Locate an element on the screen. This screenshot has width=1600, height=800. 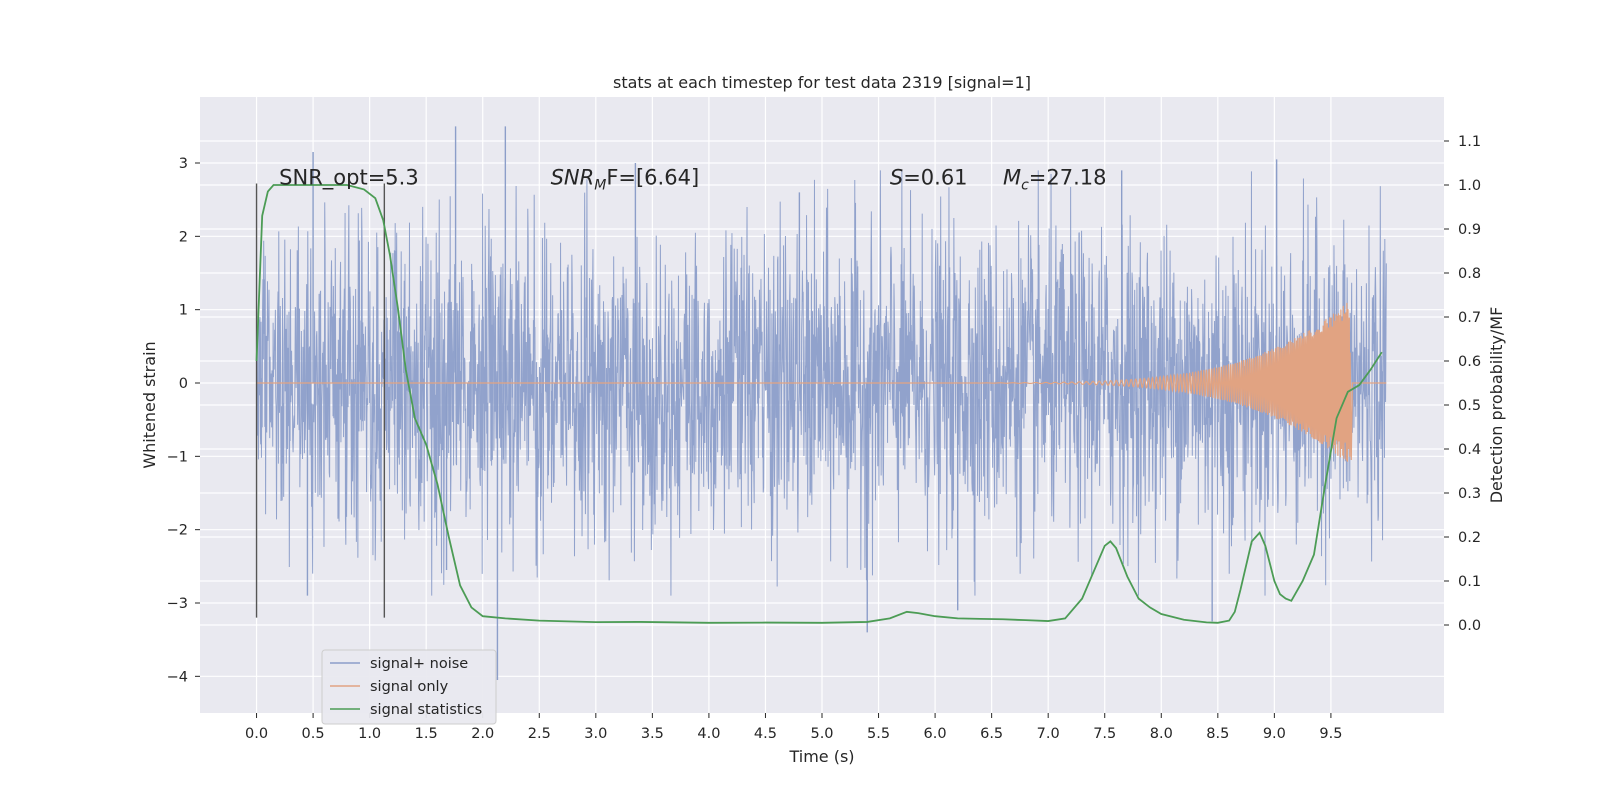
x-tick-label: 7.0 is located at coordinates (1048, 734).